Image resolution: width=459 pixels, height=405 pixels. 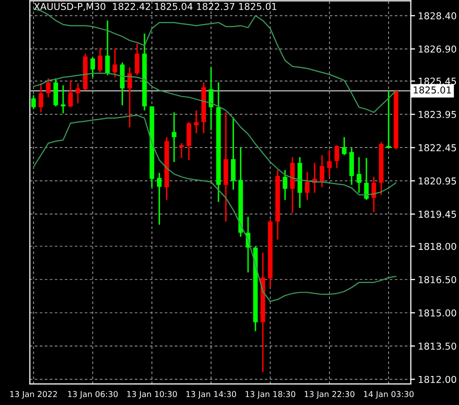 I want to click on y-tick-label: 1818.00, so click(x=437, y=246).